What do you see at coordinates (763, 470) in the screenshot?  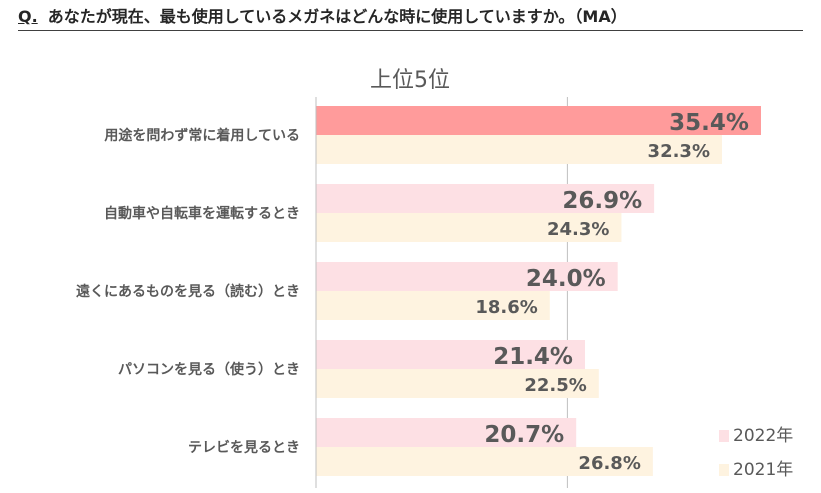 I see `legend-label-2021: 2021年` at bounding box center [763, 470].